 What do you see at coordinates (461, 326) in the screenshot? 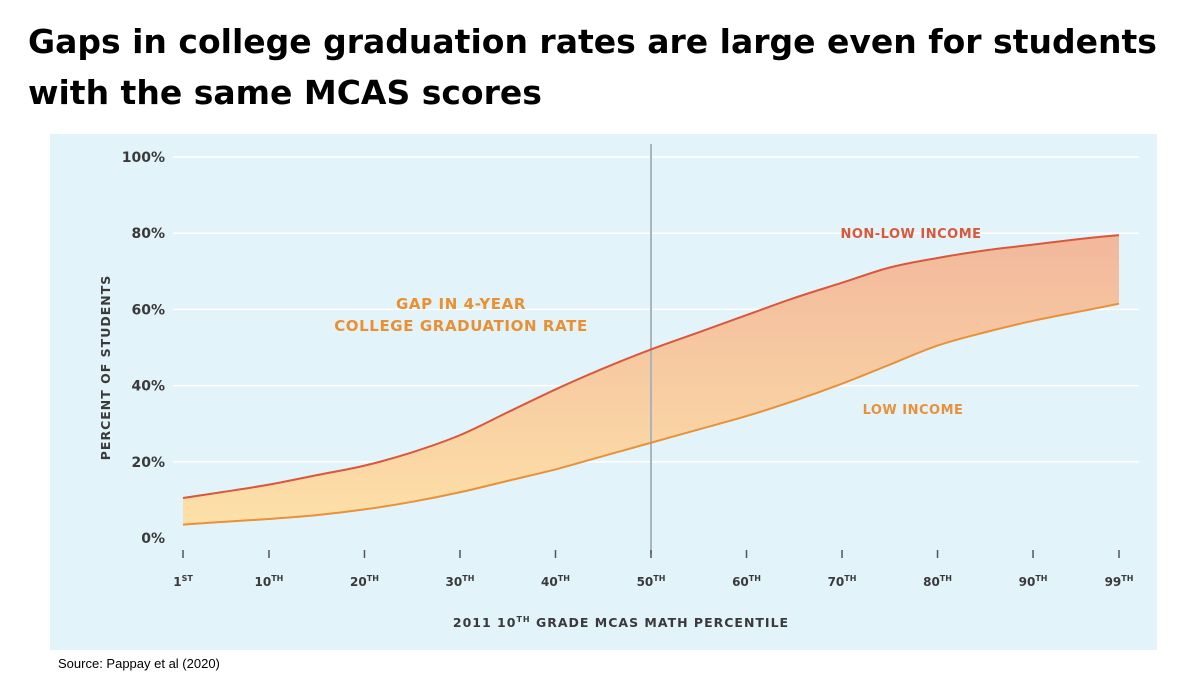
I see `gap-label-line2: COLLEGE GRADUATION RATE` at bounding box center [461, 326].